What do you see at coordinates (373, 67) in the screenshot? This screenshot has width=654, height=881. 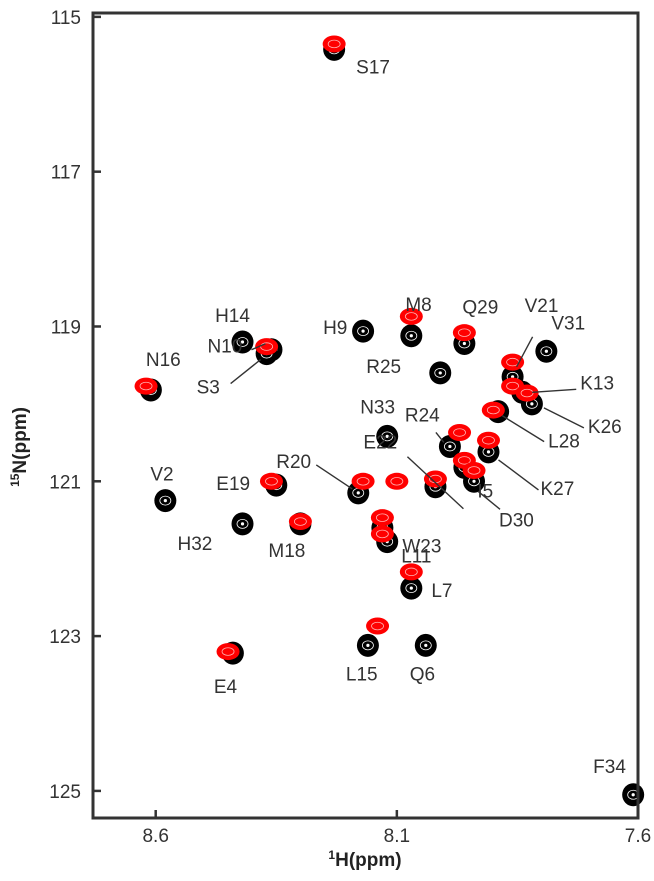 I see `peak-label: S17` at bounding box center [373, 67].